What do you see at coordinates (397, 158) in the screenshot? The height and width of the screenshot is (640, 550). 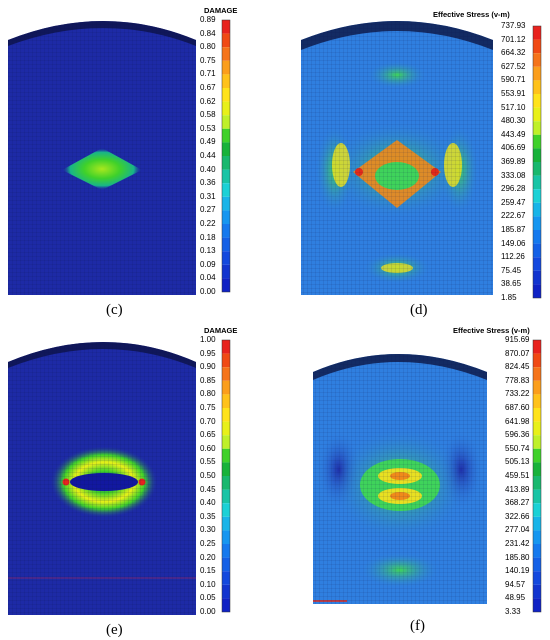 I see `vessel-d` at bounding box center [397, 158].